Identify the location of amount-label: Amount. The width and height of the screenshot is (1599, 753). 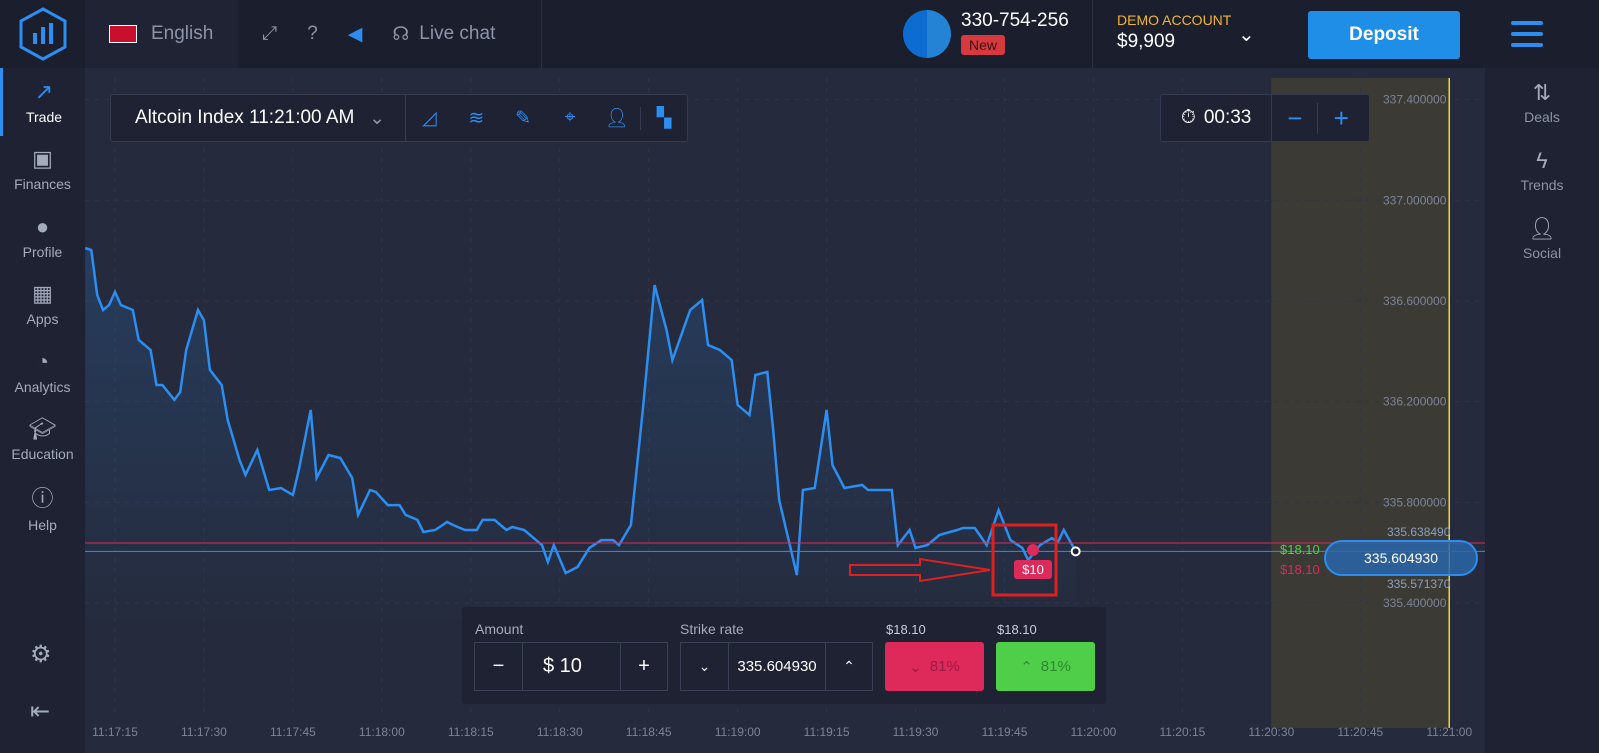
(499, 629).